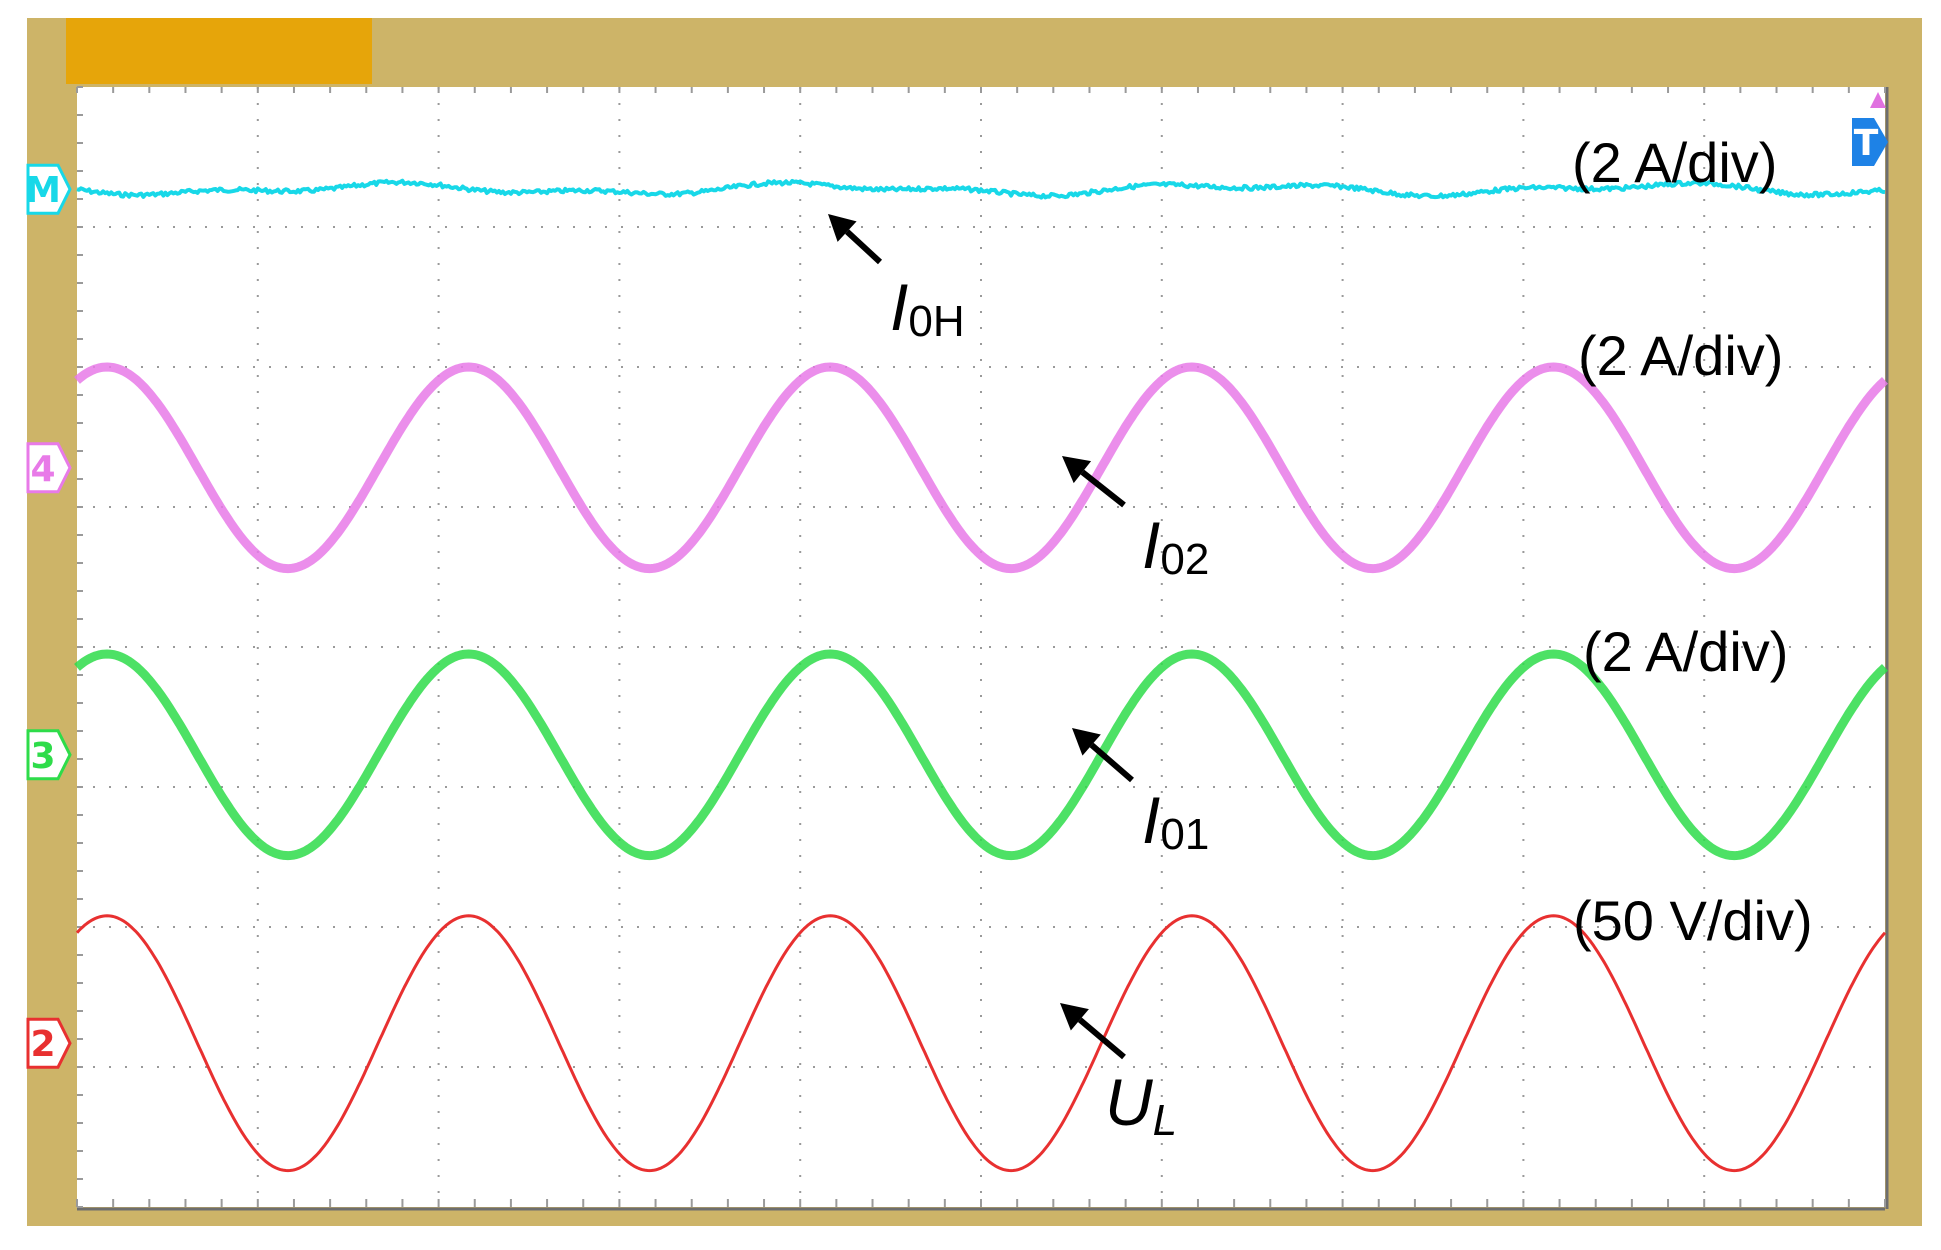 This screenshot has height=1250, width=1941. I want to click on scale-label-ul: (50 V/div), so click(1693, 920).